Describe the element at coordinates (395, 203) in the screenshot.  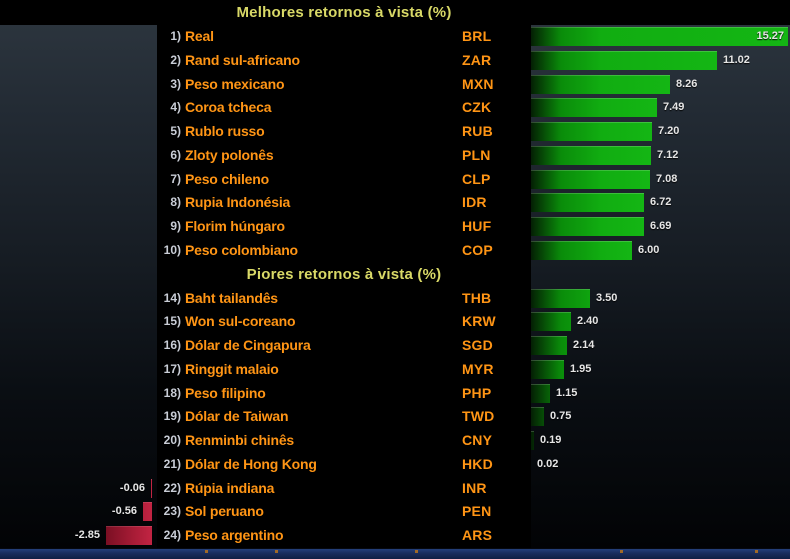
I see `currency-row: 8) Rupia Indonésia IDR 6.72` at that location.